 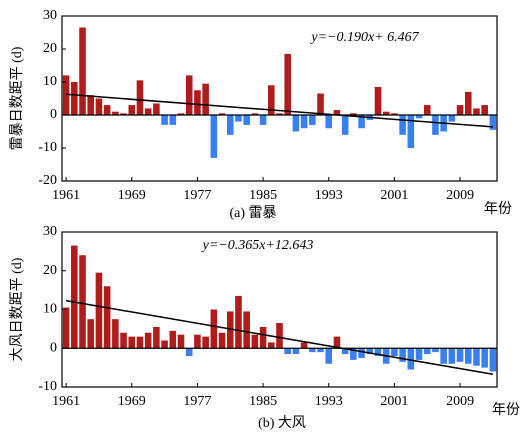 What do you see at coordinates (282, 423) in the screenshot?
I see `chart-title: (b) 大风` at bounding box center [282, 423].